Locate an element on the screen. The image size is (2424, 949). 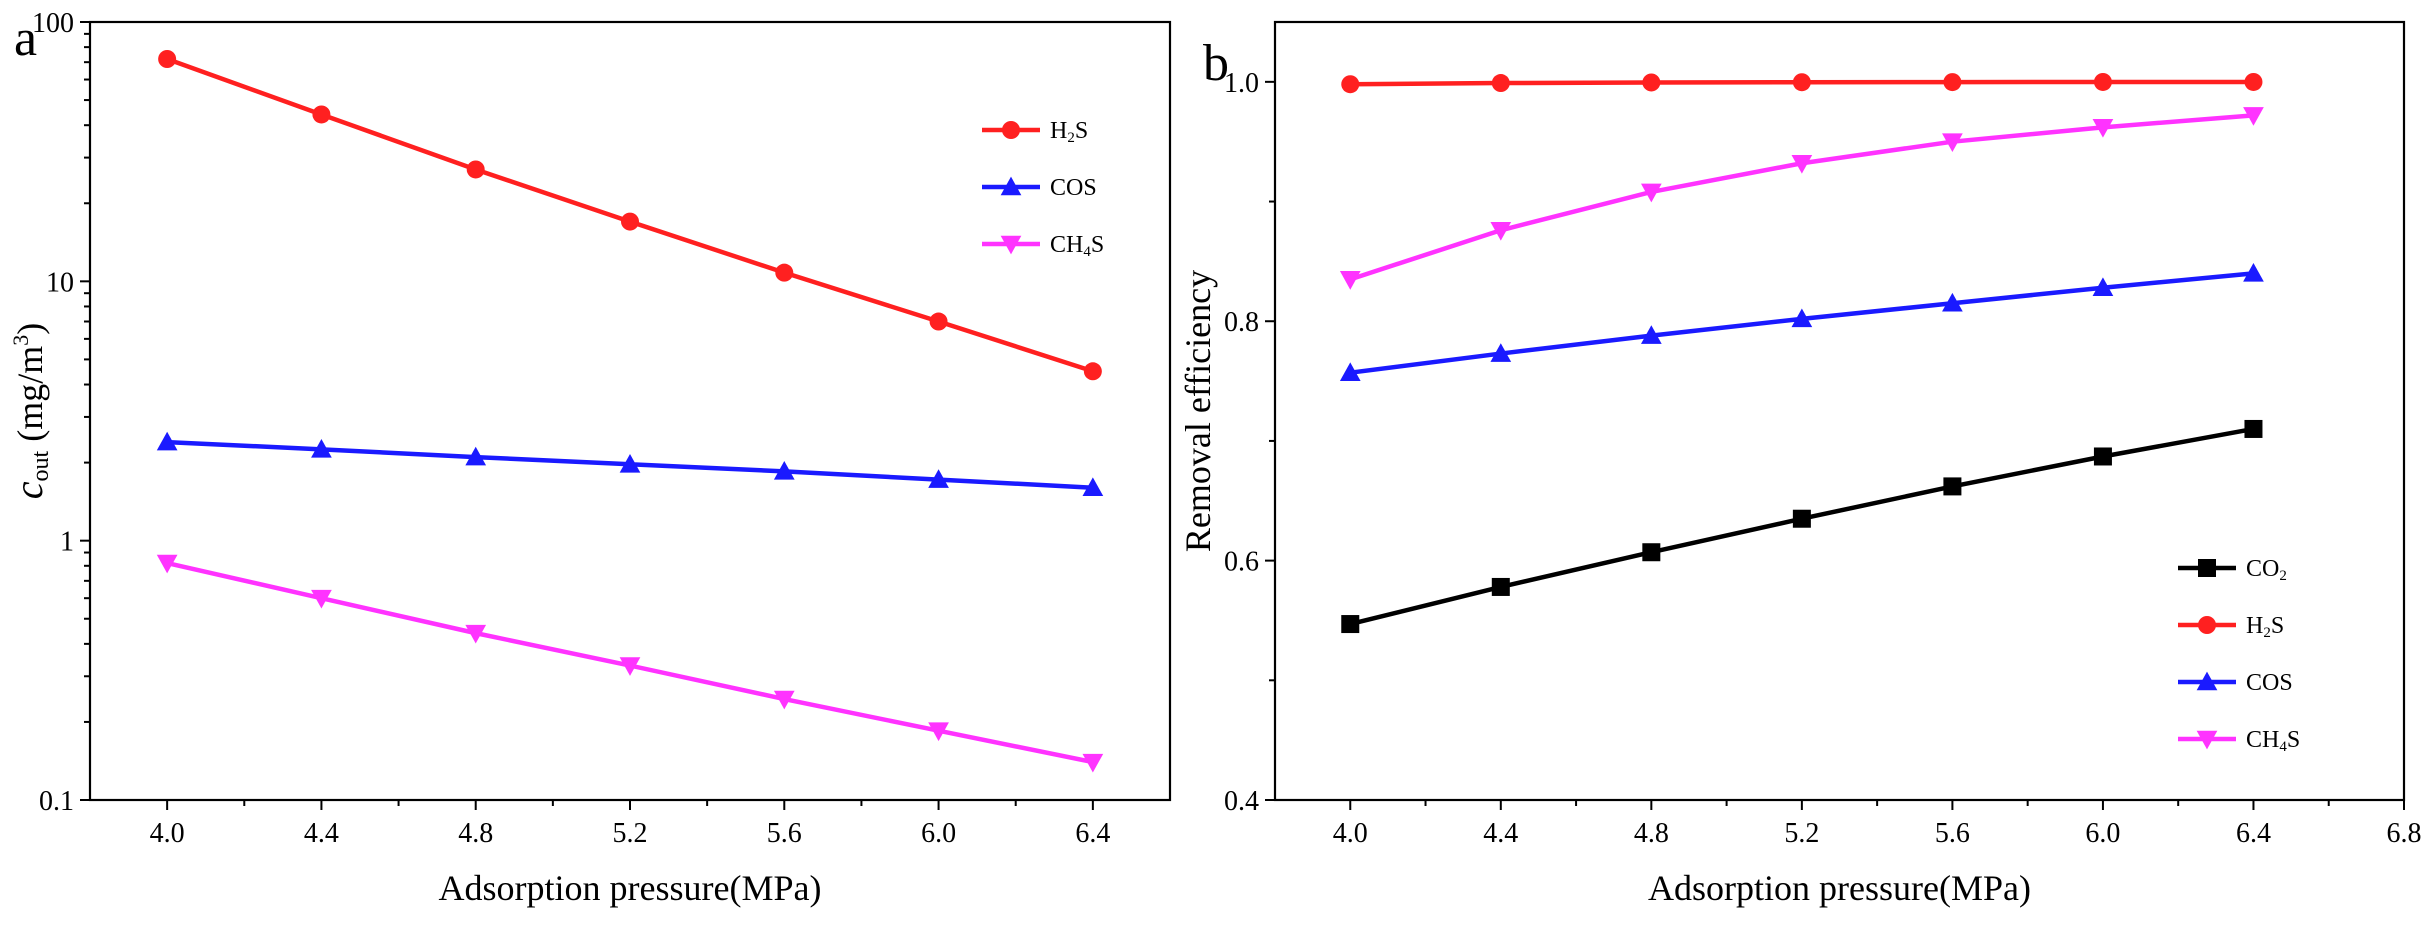
legend-label: CH4S is located at coordinates (1077, 246).